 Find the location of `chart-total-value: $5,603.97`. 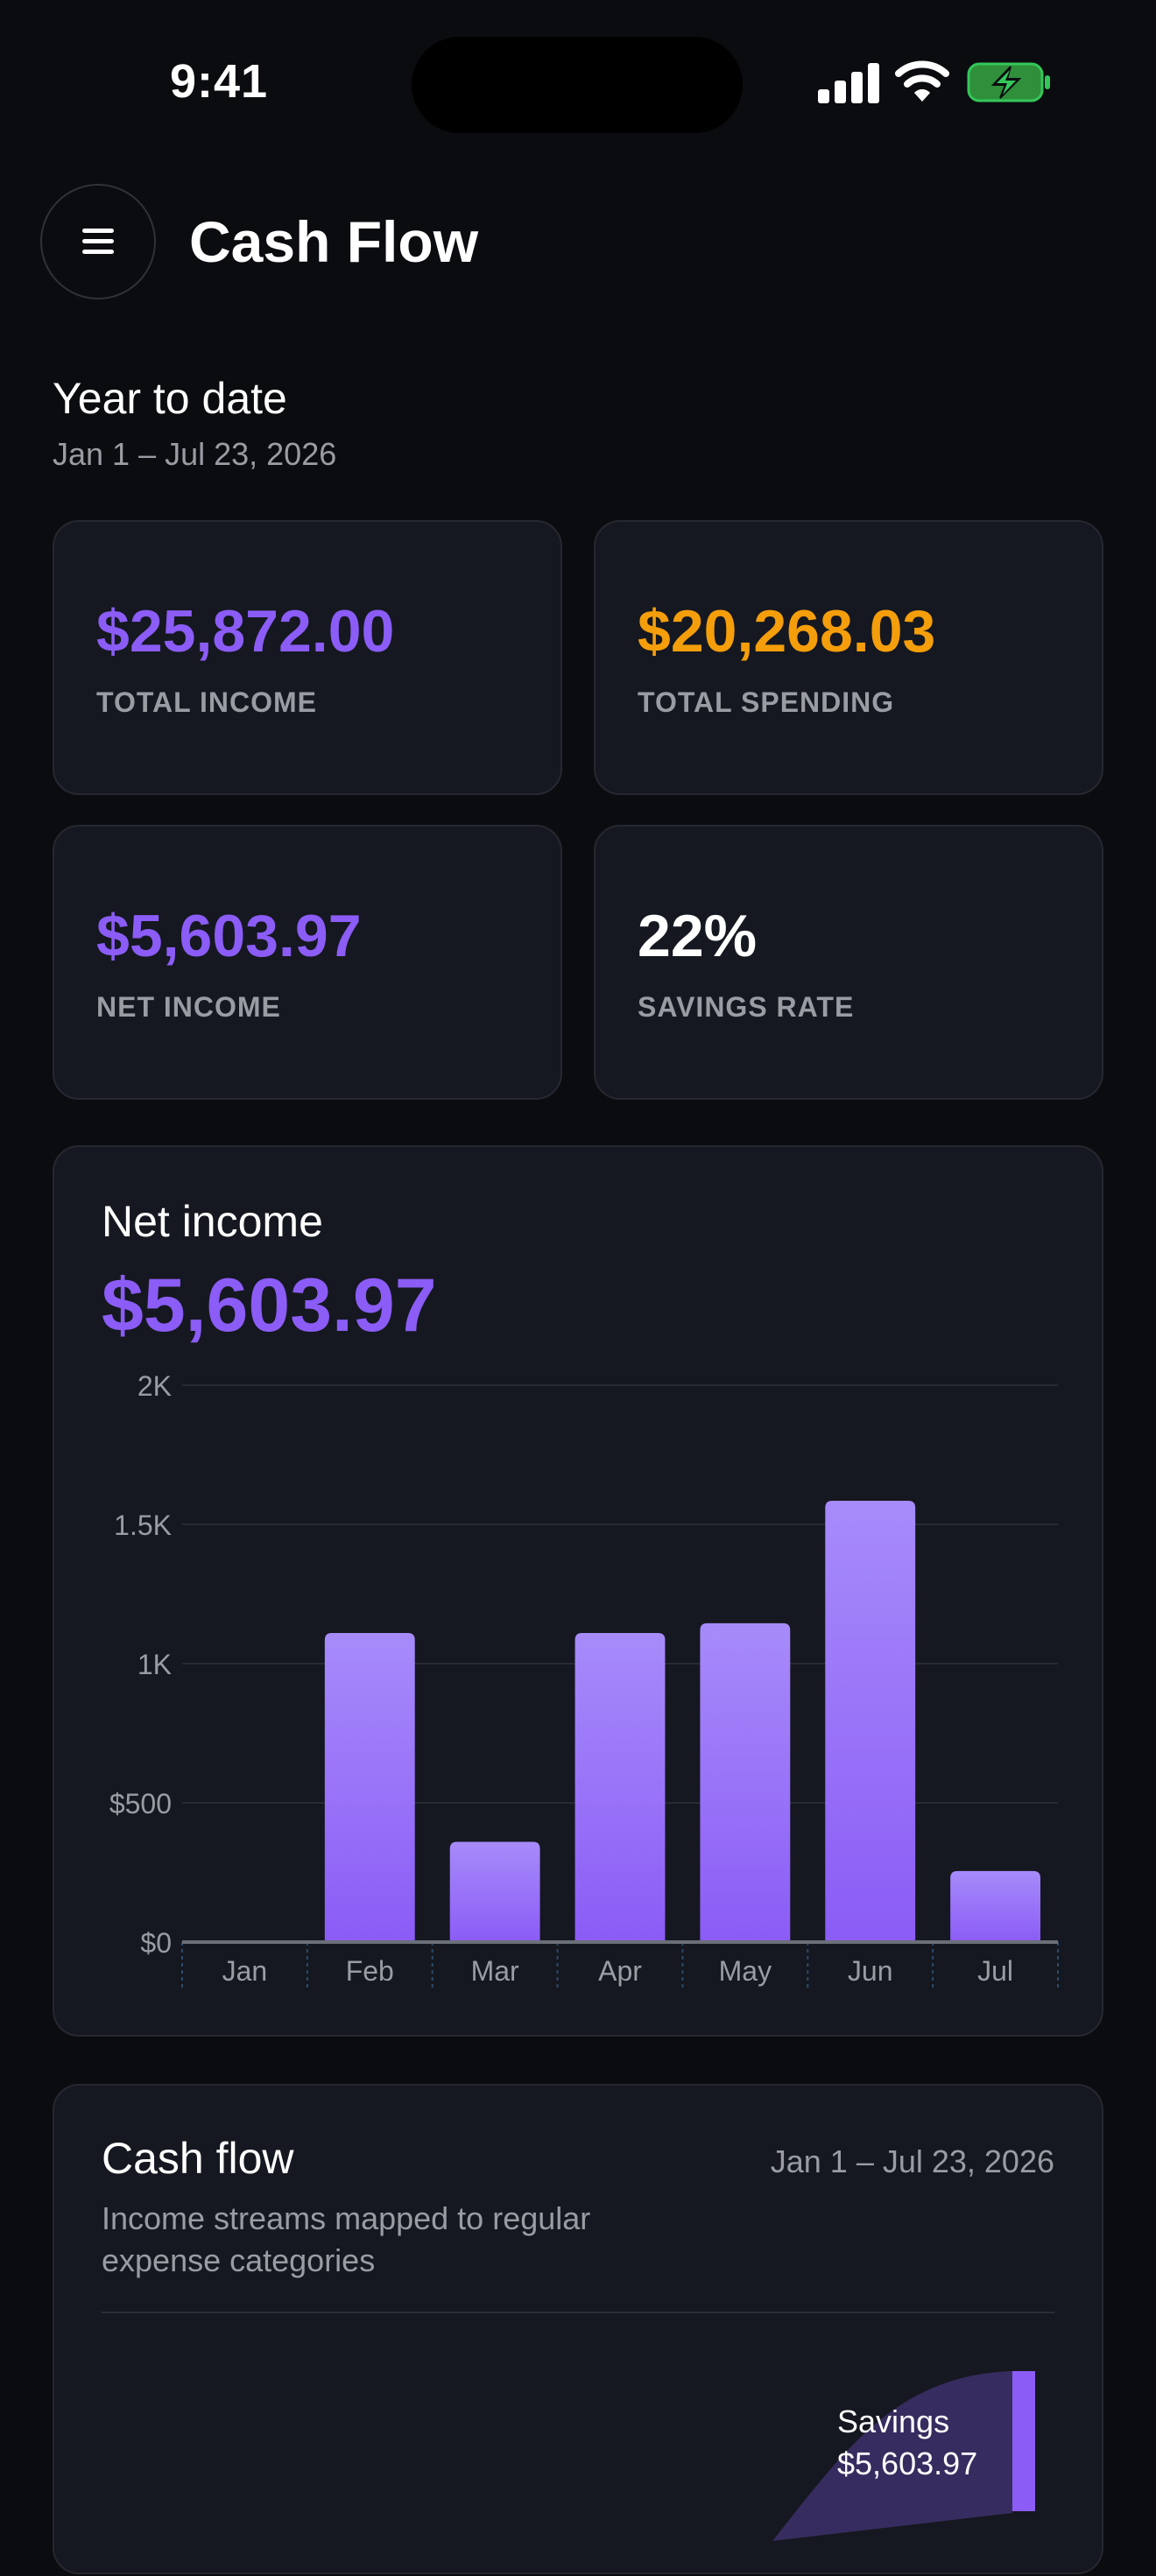

chart-total-value: $5,603.97 is located at coordinates (269, 1305).